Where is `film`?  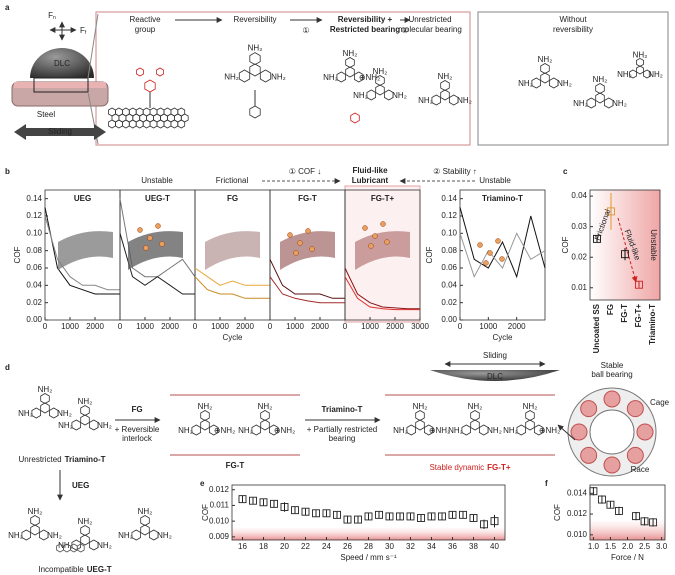 film is located at coordinates (60, 85).